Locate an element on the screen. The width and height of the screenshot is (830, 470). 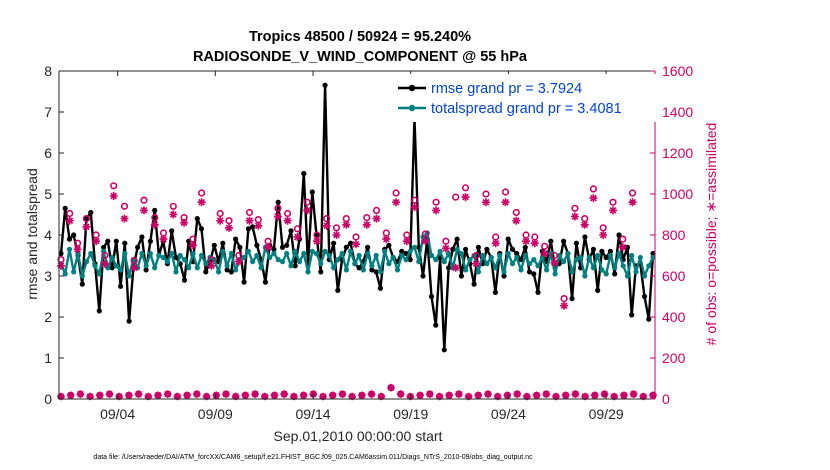
x-tick-label: 09/29 is located at coordinates (606, 414).